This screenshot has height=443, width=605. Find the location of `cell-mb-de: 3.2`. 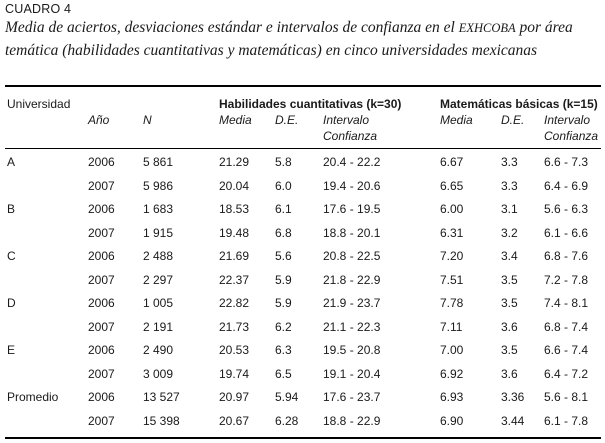

cell-mb-de: 3.2 is located at coordinates (509, 232).